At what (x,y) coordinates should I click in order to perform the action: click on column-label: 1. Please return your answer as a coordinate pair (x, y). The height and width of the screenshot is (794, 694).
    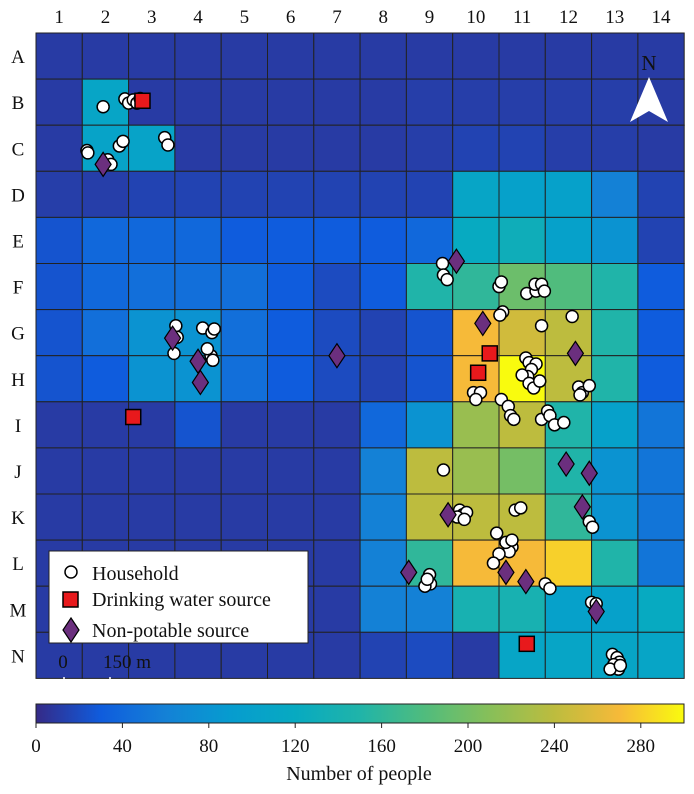
    Looking at the image, I should click on (59, 17).